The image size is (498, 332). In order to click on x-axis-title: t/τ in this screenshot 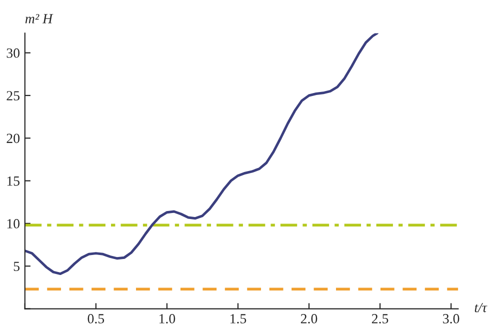, I will do `click(481, 307)`.